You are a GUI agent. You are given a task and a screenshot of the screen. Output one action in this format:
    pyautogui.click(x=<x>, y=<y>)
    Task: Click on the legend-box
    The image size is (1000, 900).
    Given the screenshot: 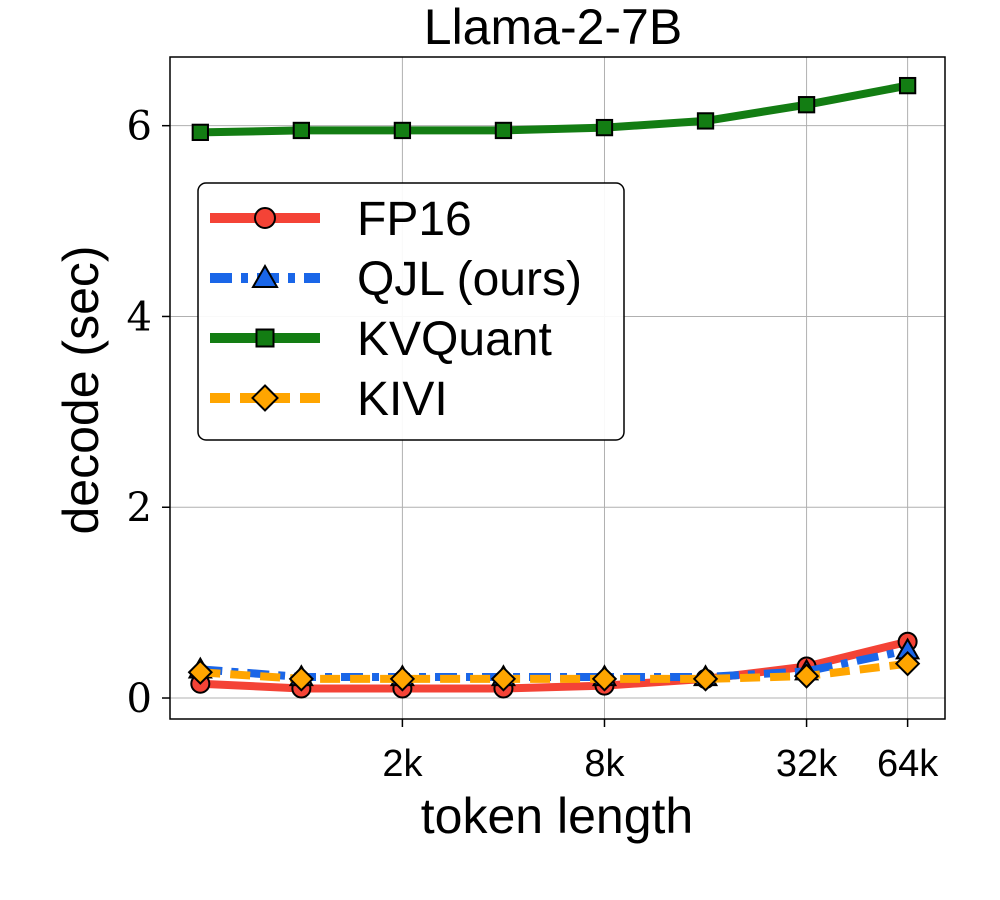 What is the action you would take?
    pyautogui.click(x=411, y=311)
    